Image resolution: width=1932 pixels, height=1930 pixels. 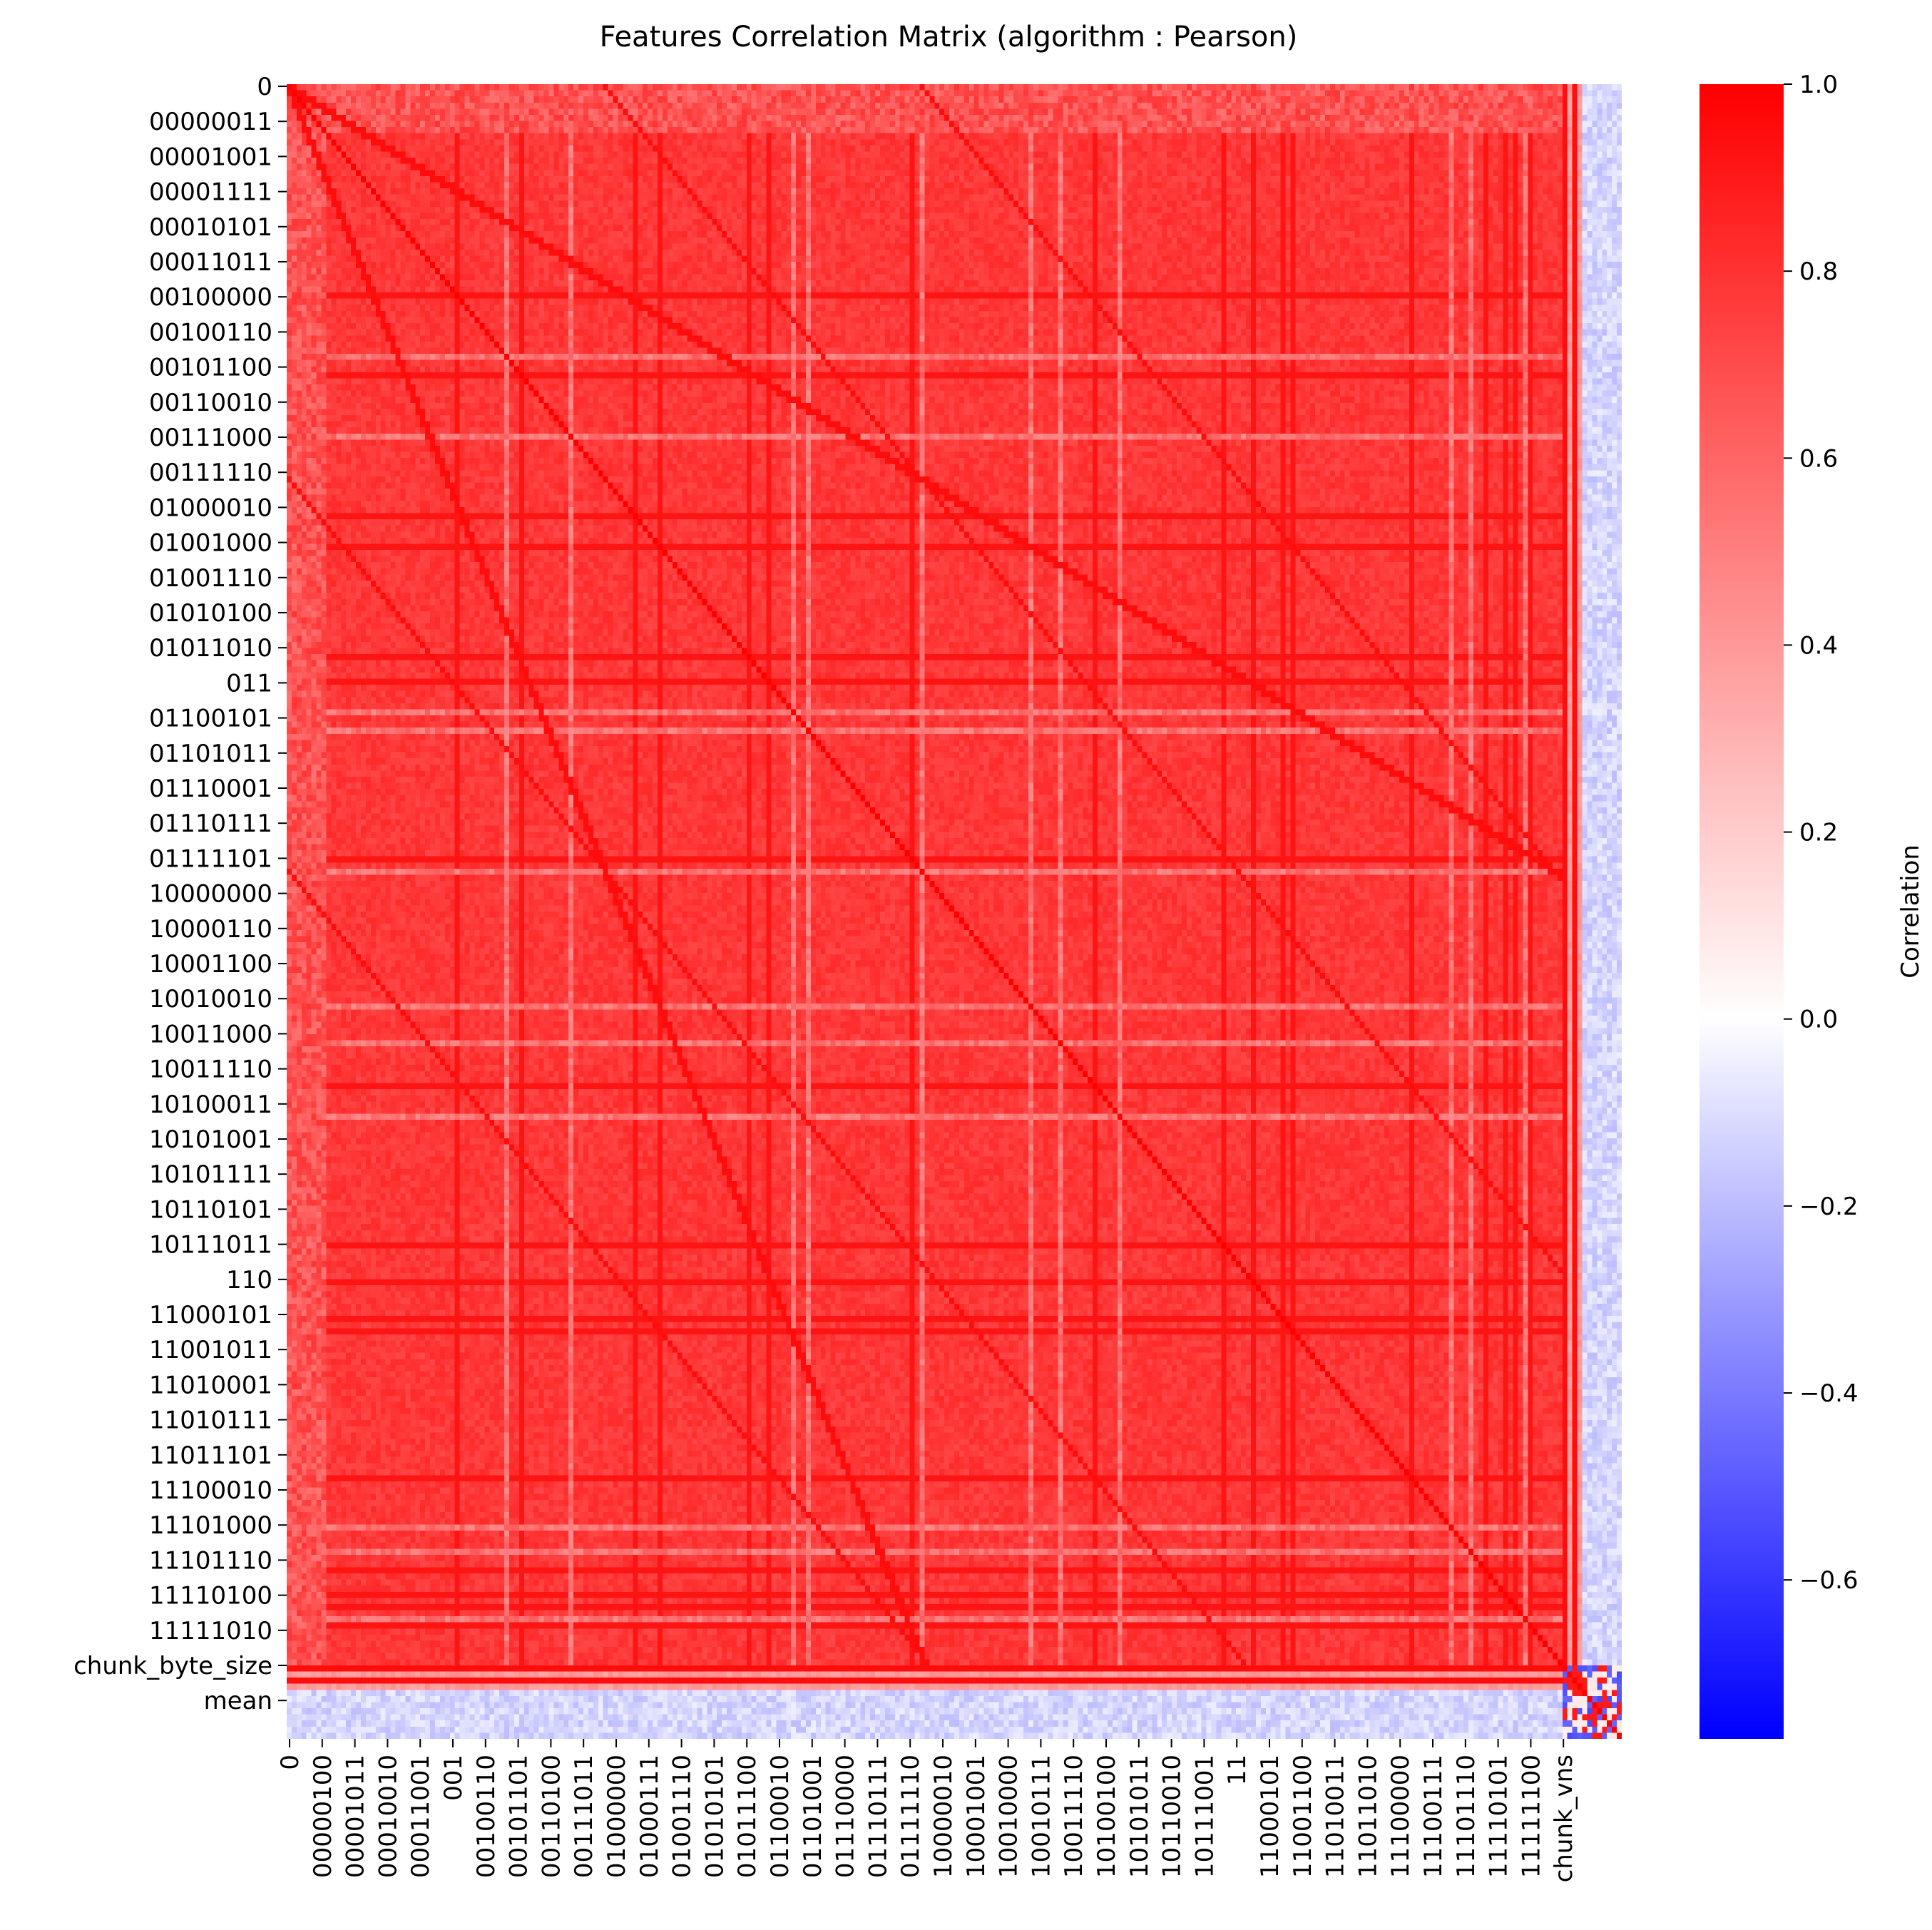 What do you see at coordinates (1172, 1816) in the screenshot?
I see `x-tick-label: 10110010` at bounding box center [1172, 1816].